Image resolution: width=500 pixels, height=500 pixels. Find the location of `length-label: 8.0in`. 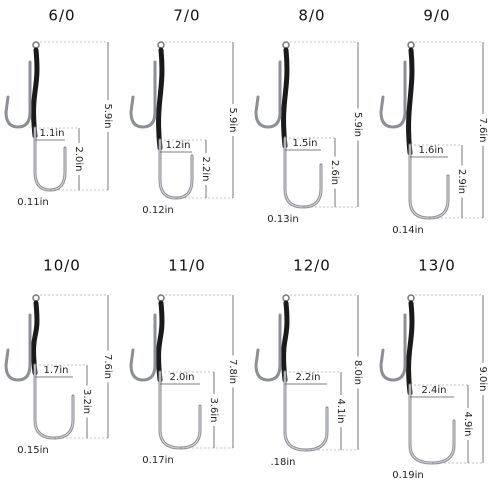

length-label: 8.0in is located at coordinates (357, 372).